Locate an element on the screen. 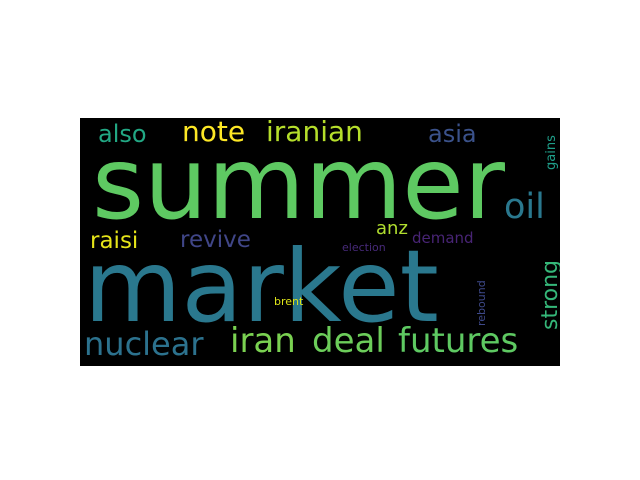 This screenshot has width=640, height=480. word-market: market is located at coordinates (261, 286).